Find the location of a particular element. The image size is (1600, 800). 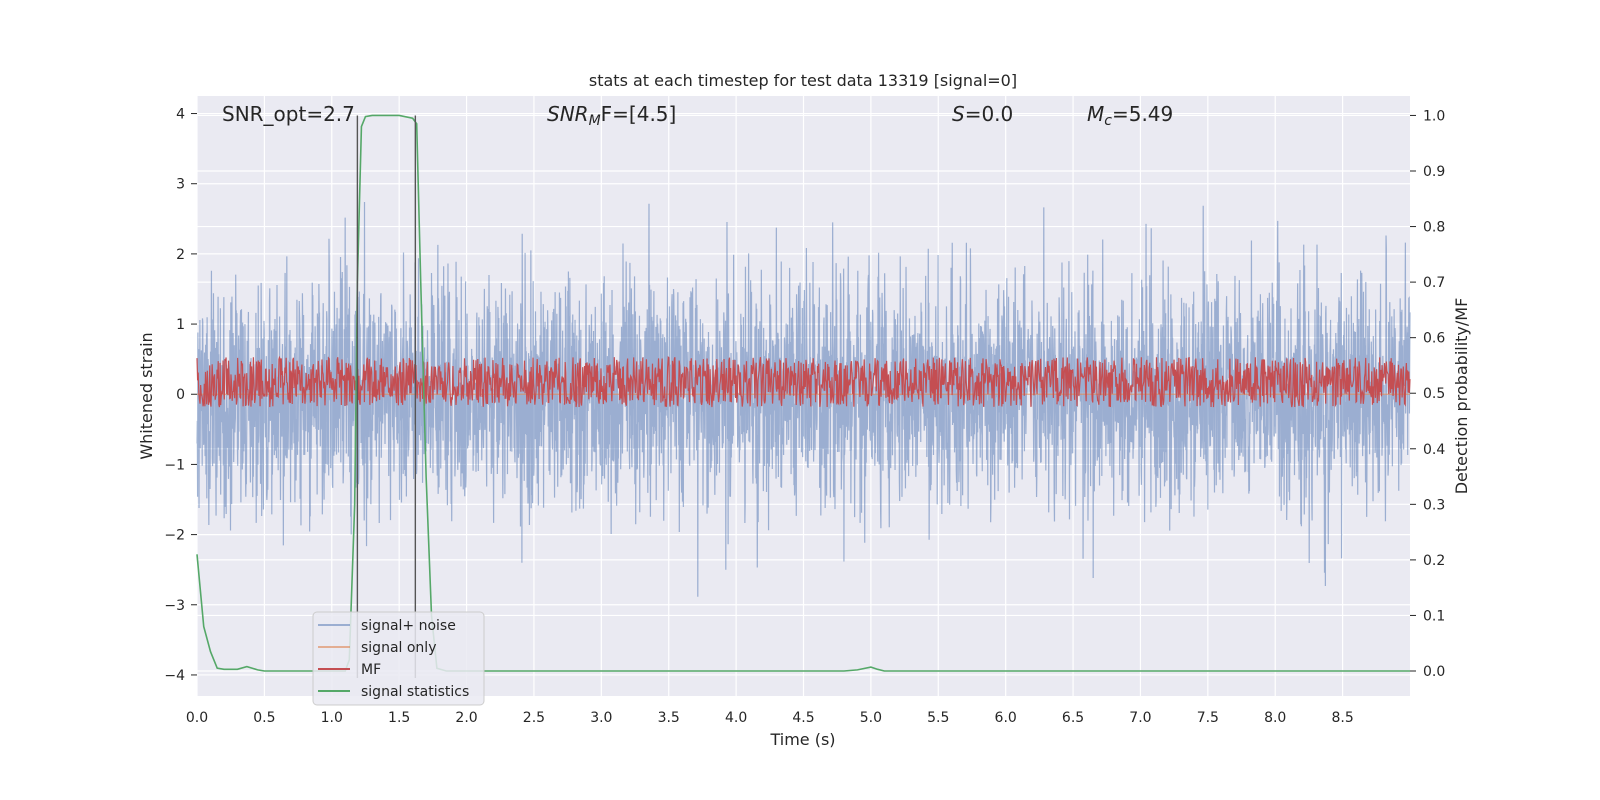

legend-entry-mf: MF is located at coordinates (349, 670).